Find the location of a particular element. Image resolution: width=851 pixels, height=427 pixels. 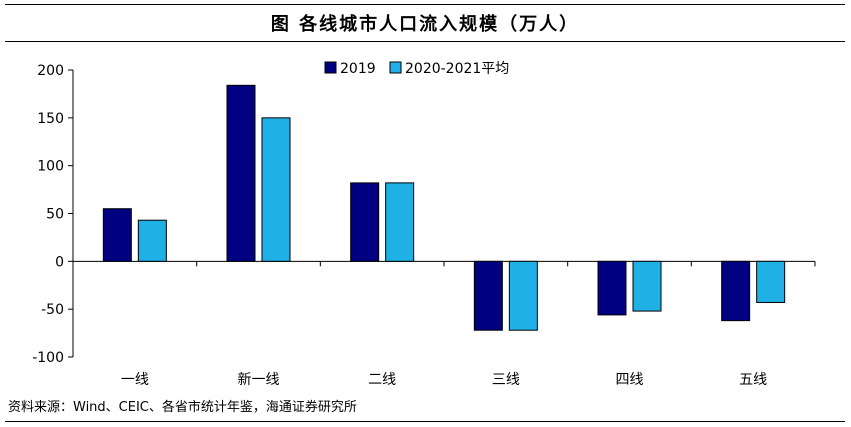

x-category-label: 新一线 is located at coordinates (259, 380).